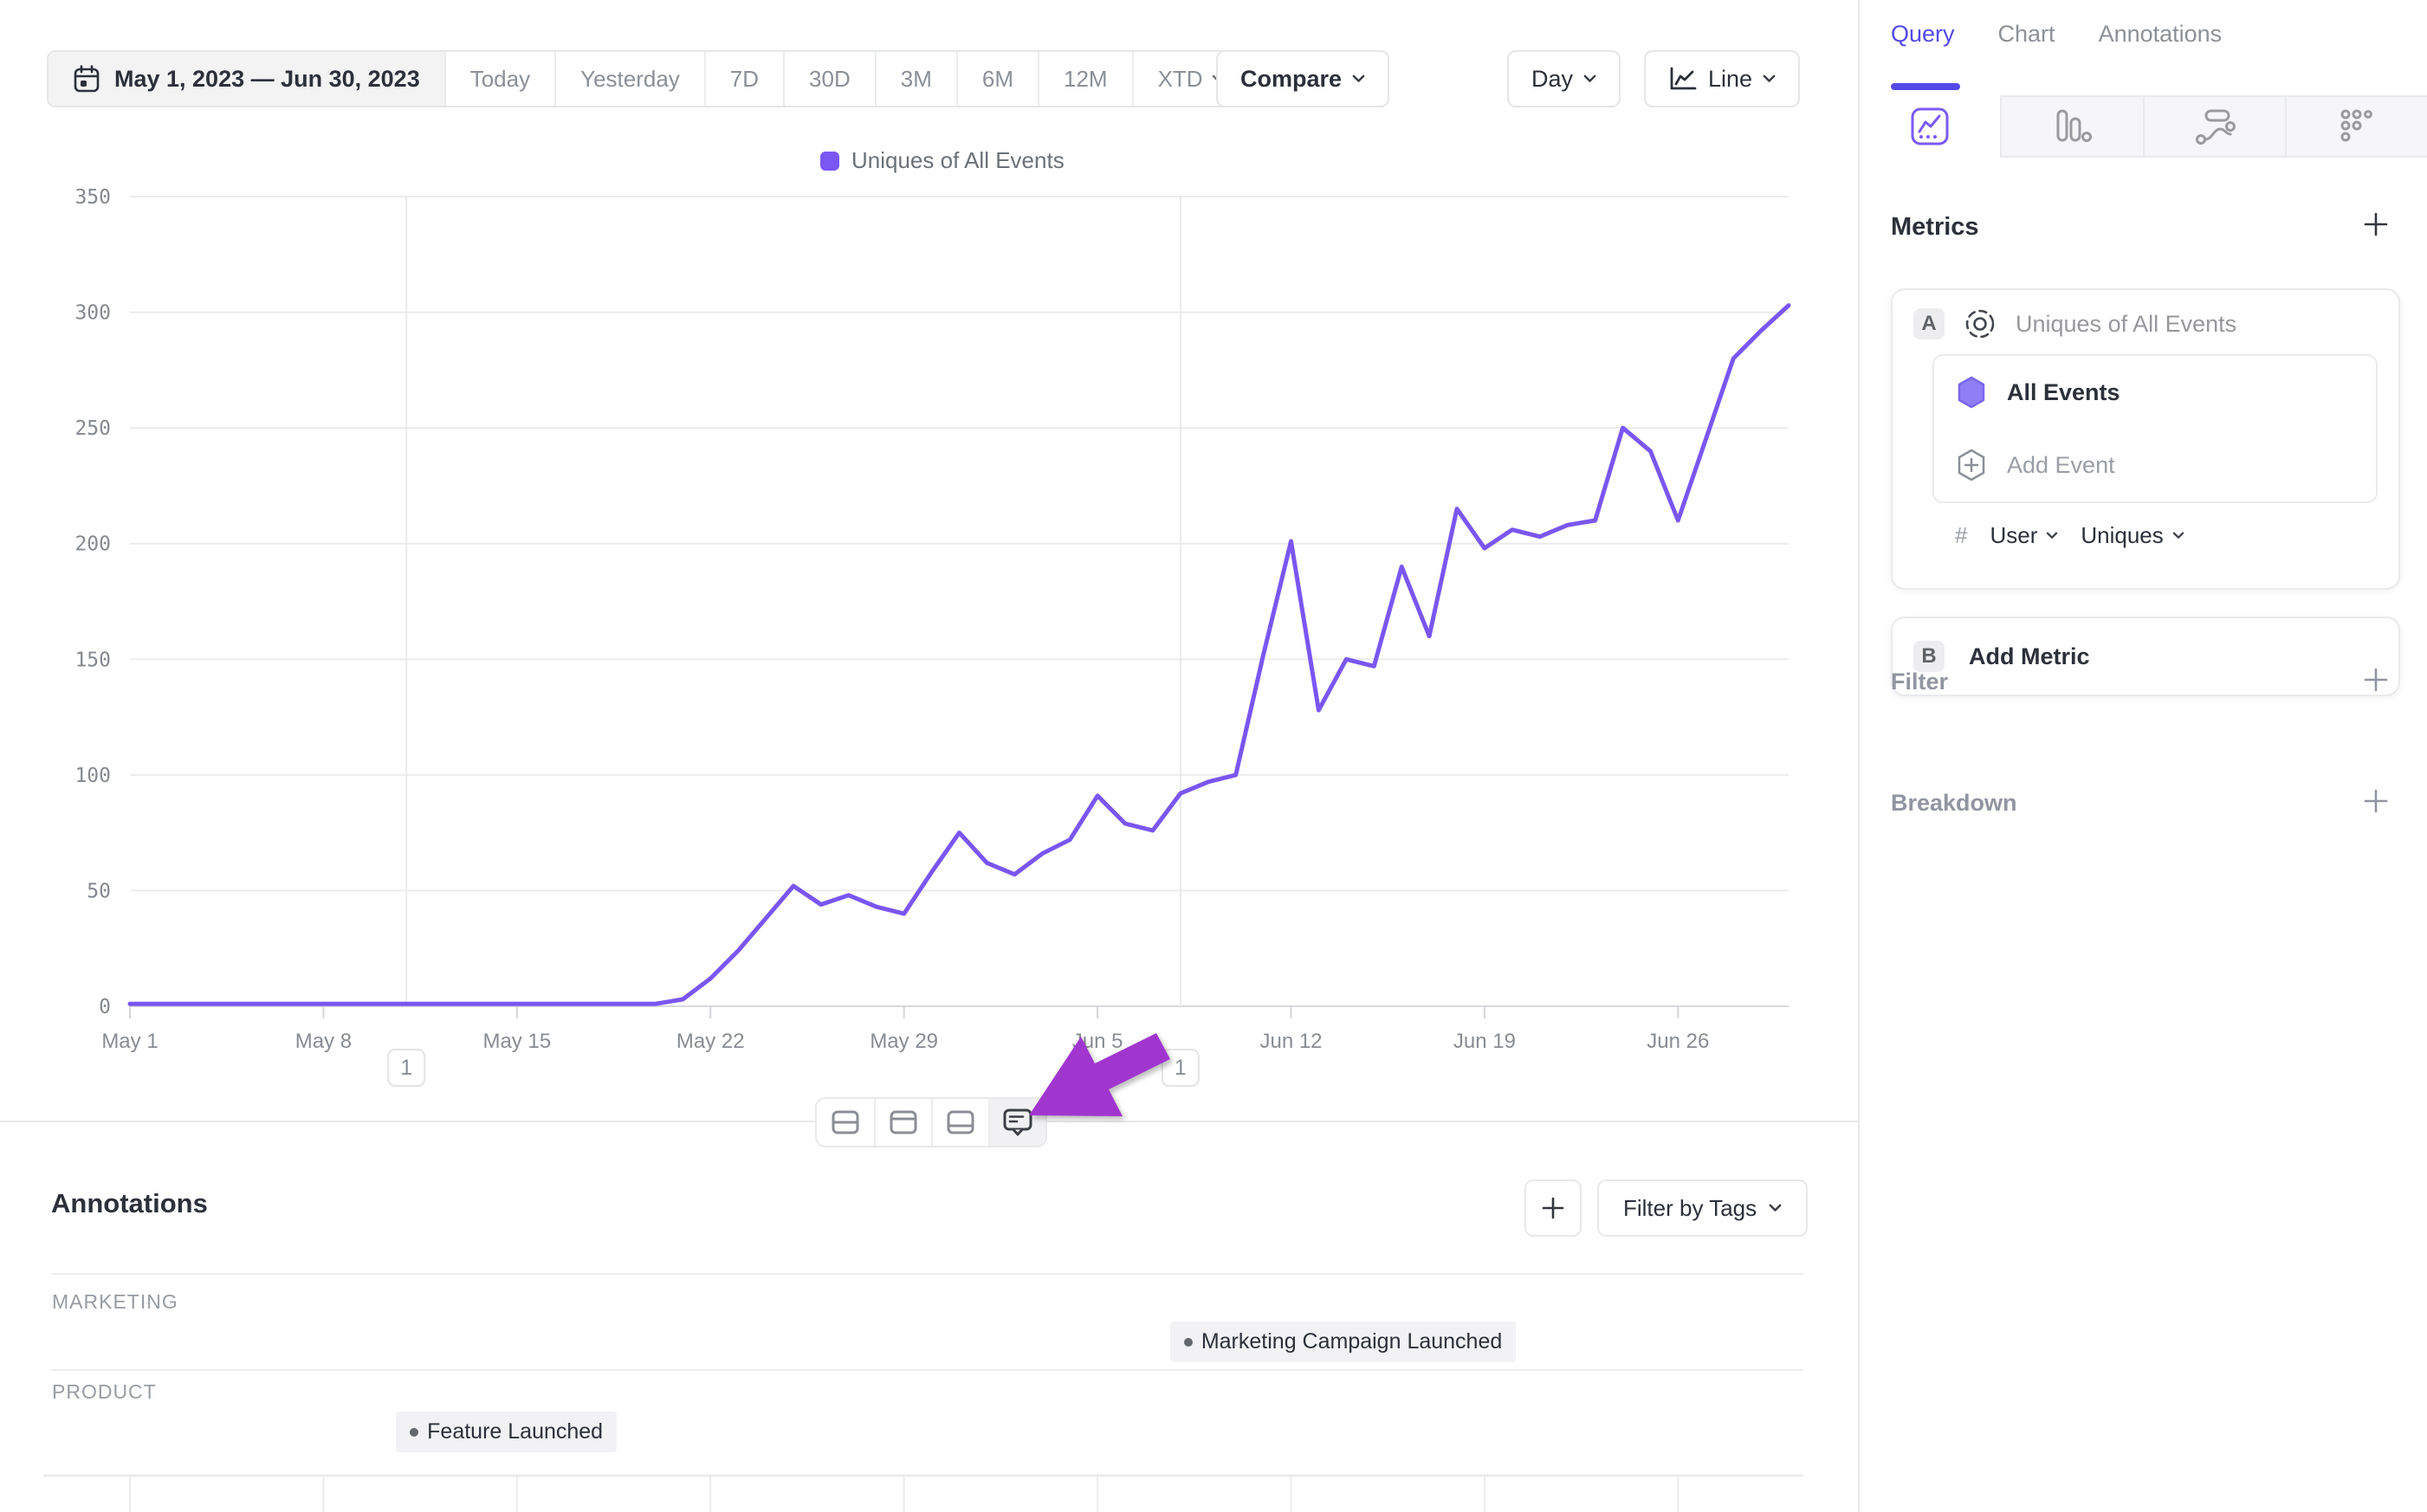  Describe the element at coordinates (829, 161) in the screenshot. I see `legend-color-swatch` at that location.